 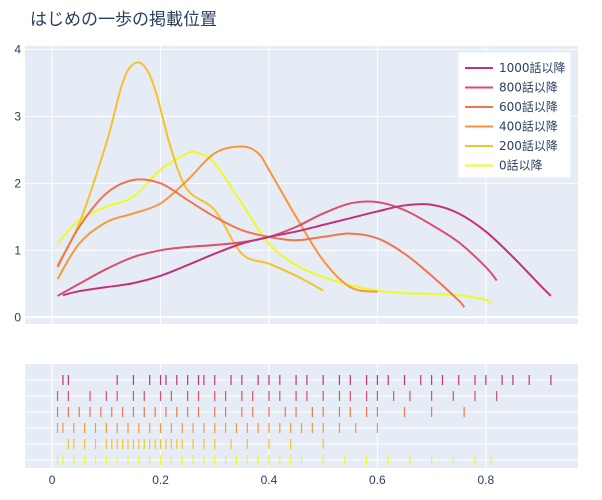 I want to click on y-tick-label: 2, so click(x=17, y=183).